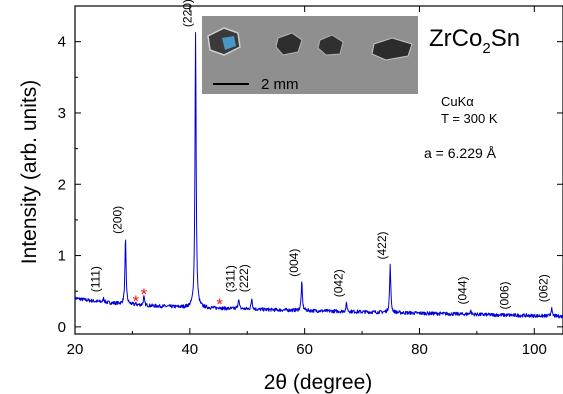  What do you see at coordinates (304, 349) in the screenshot?
I see `x-tick-label: 60` at bounding box center [304, 349].